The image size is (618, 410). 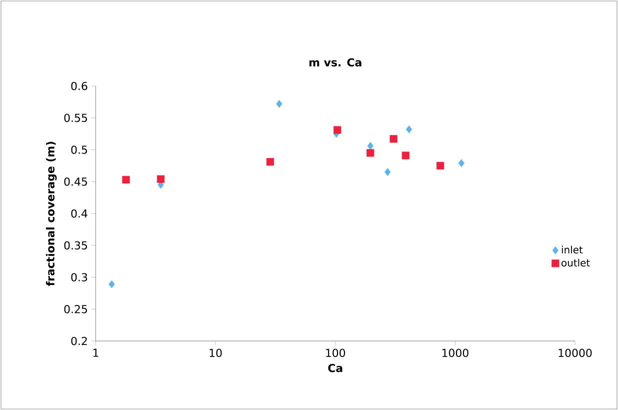 I want to click on y-tick-label: 0.3, so click(x=79, y=277).